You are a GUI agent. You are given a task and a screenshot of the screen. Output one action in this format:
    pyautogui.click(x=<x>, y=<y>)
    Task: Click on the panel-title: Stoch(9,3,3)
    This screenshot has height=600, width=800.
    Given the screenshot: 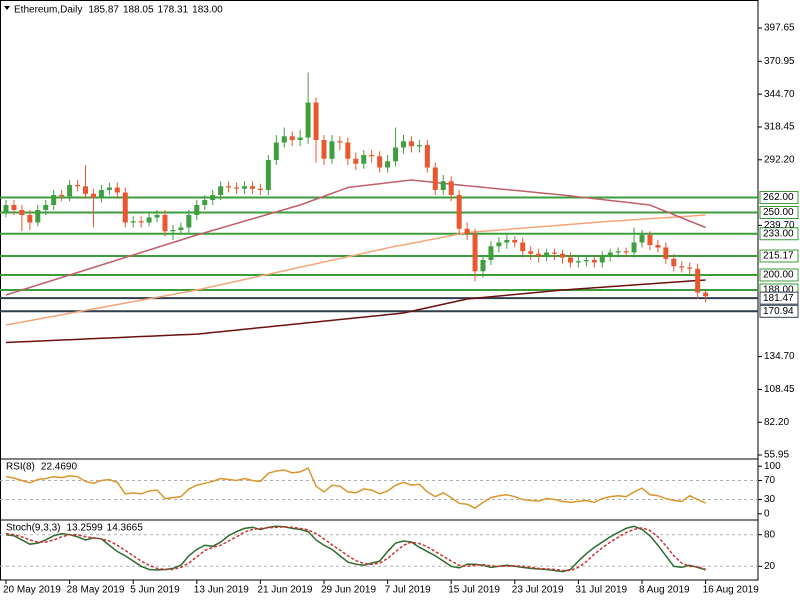 What is the action you would take?
    pyautogui.click(x=33, y=528)
    